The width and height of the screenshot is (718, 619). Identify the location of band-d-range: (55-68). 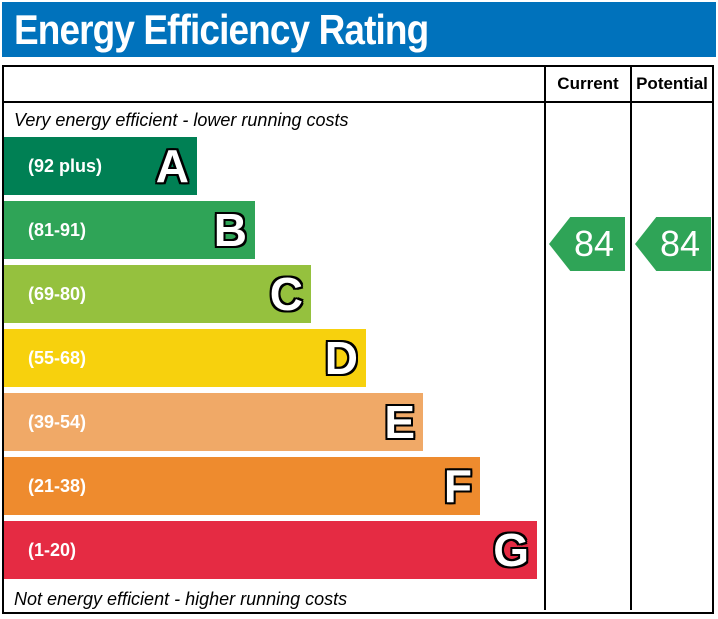
(57, 357).